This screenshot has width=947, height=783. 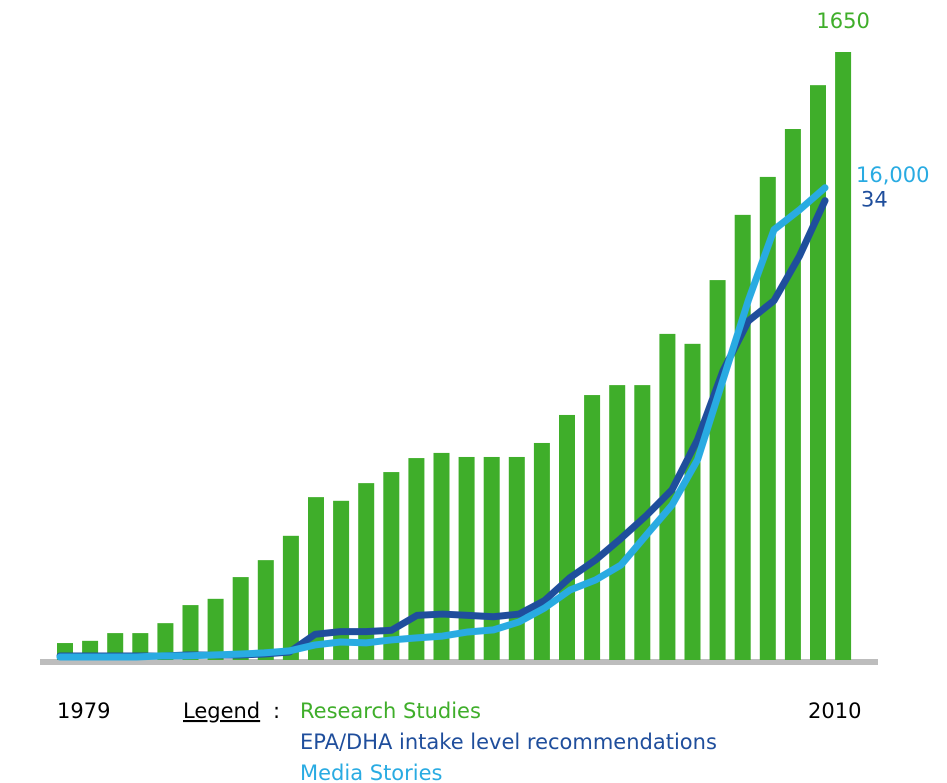 What do you see at coordinates (221, 711) in the screenshot?
I see `legend-title: Legend` at bounding box center [221, 711].